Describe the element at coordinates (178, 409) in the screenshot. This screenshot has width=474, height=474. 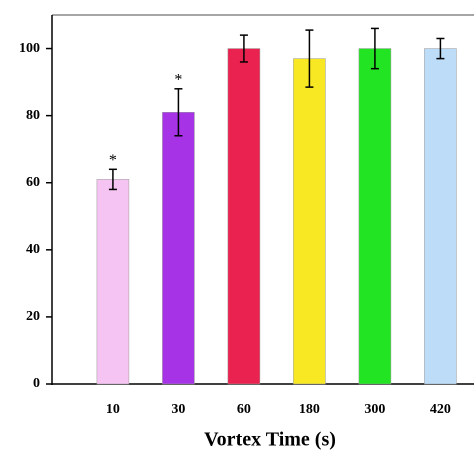
I see `x-tick-label: 30` at that location.